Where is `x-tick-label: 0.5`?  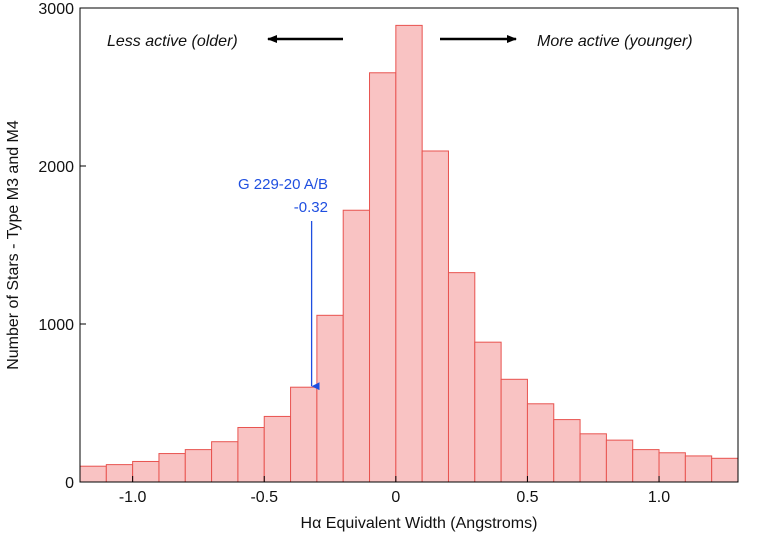
x-tick-label: 0.5 is located at coordinates (527, 497).